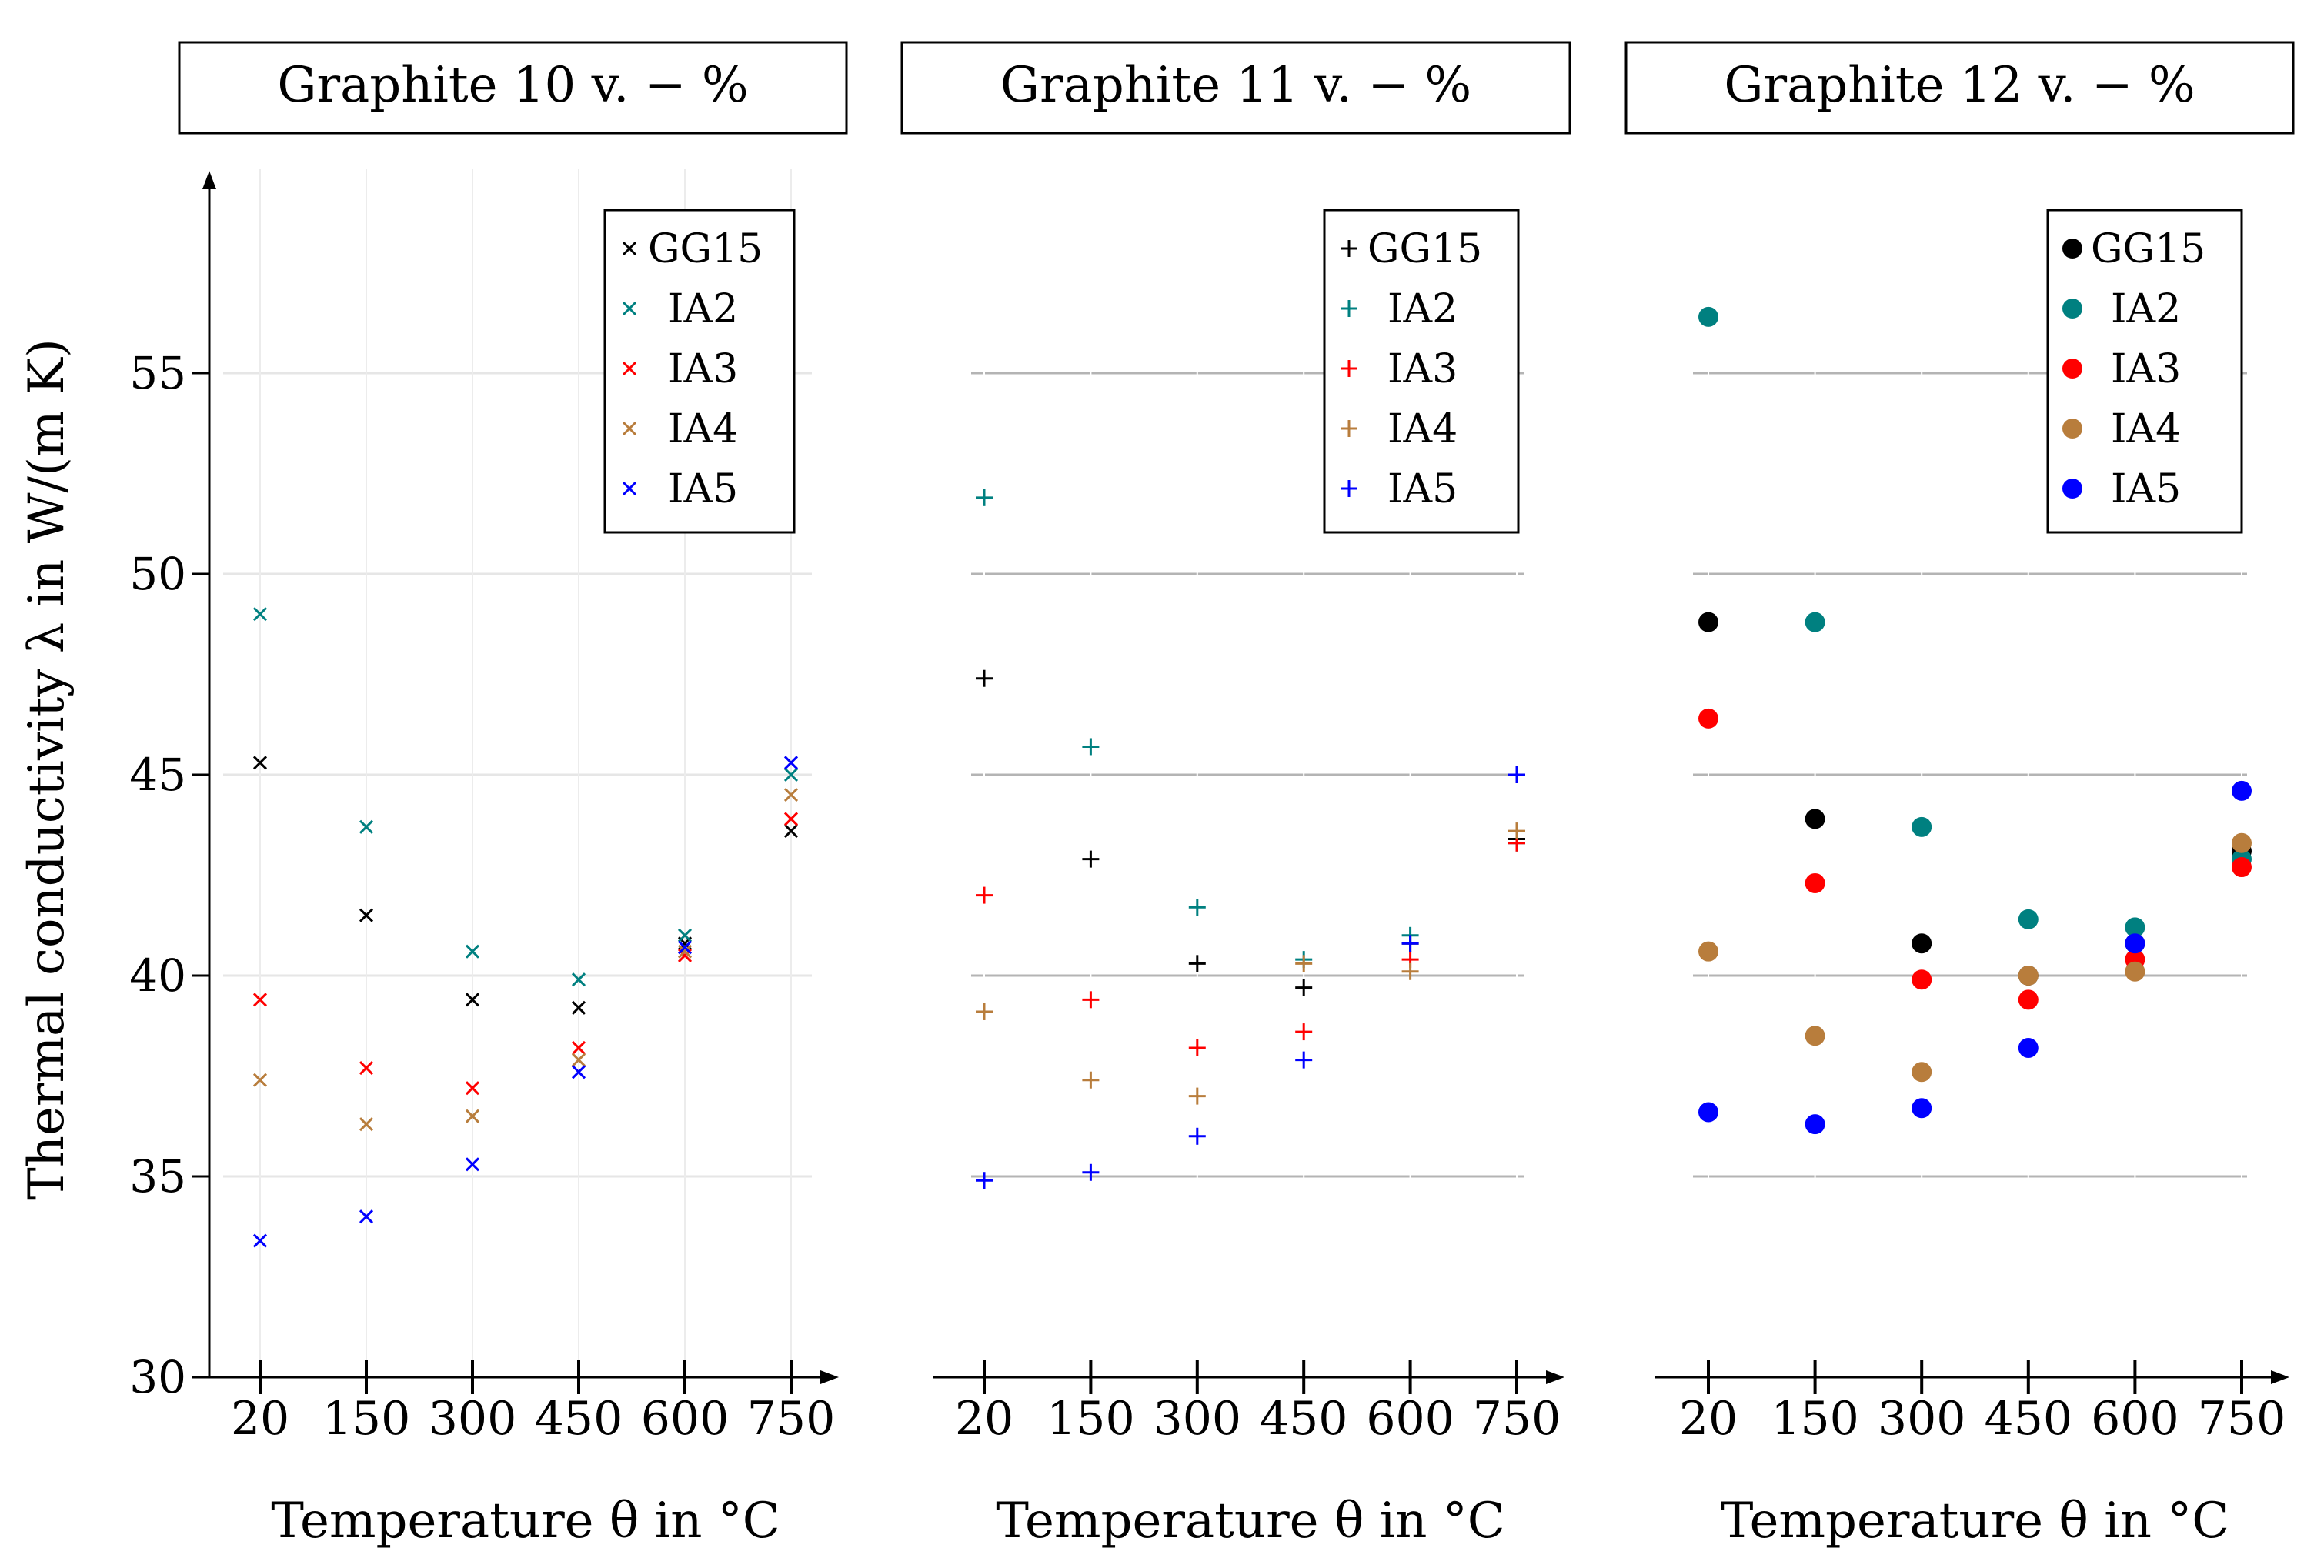 This screenshot has height=1568, width=2324. I want to click on y-tick-label: 30, so click(157, 1377).